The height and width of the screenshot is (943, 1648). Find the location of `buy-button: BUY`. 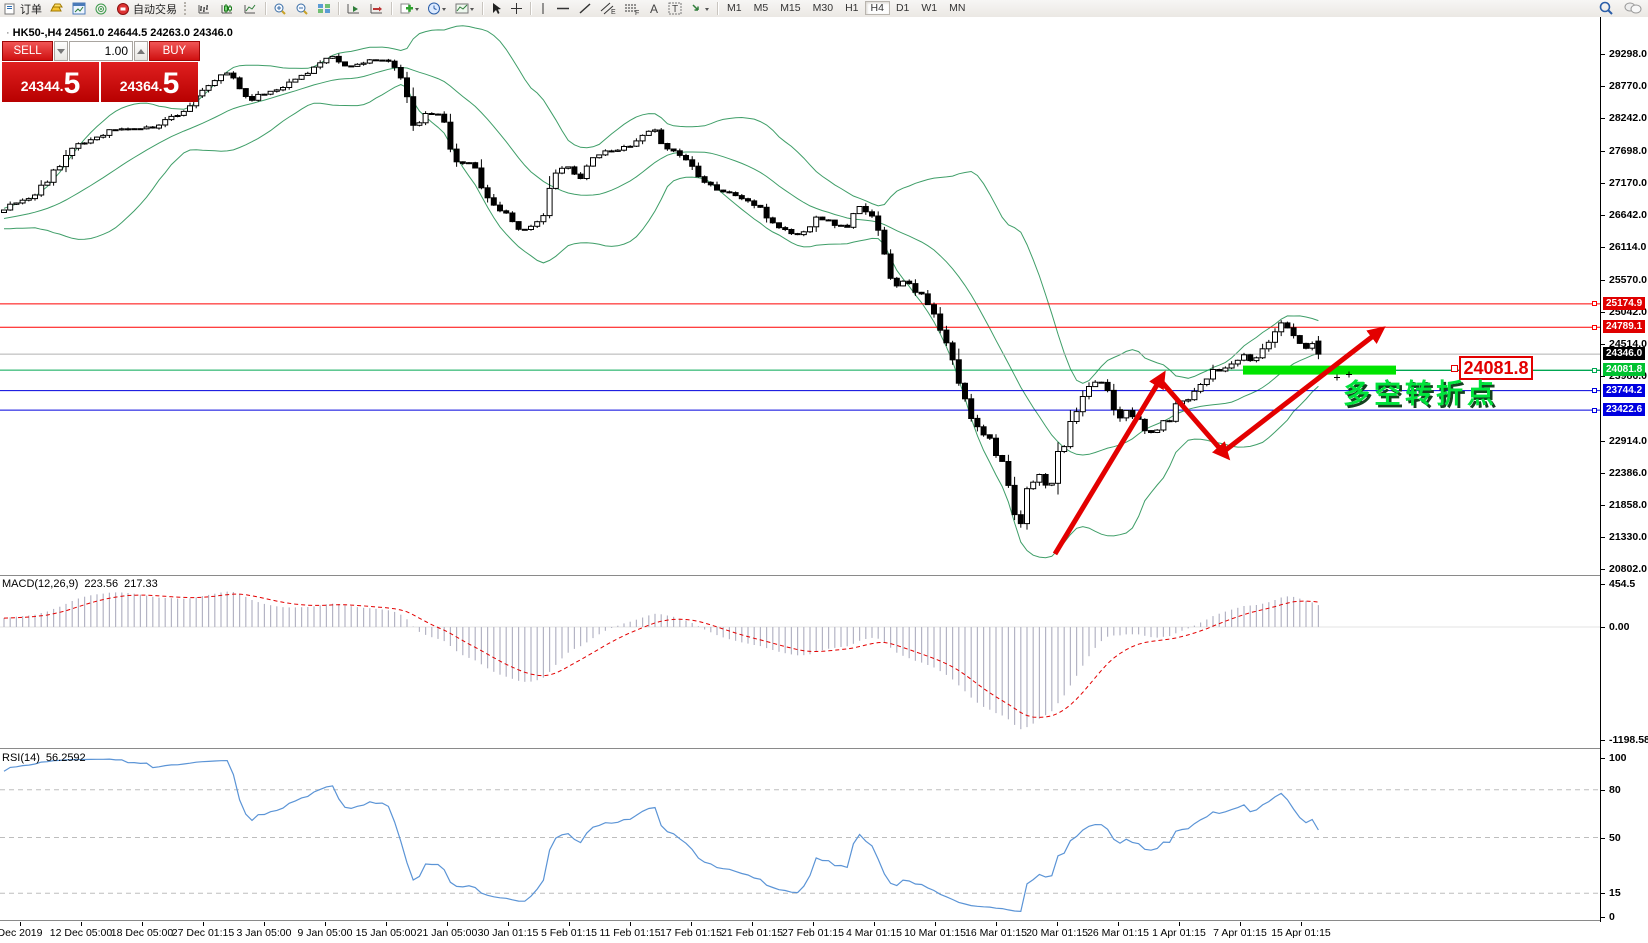

buy-button: BUY is located at coordinates (174, 51).